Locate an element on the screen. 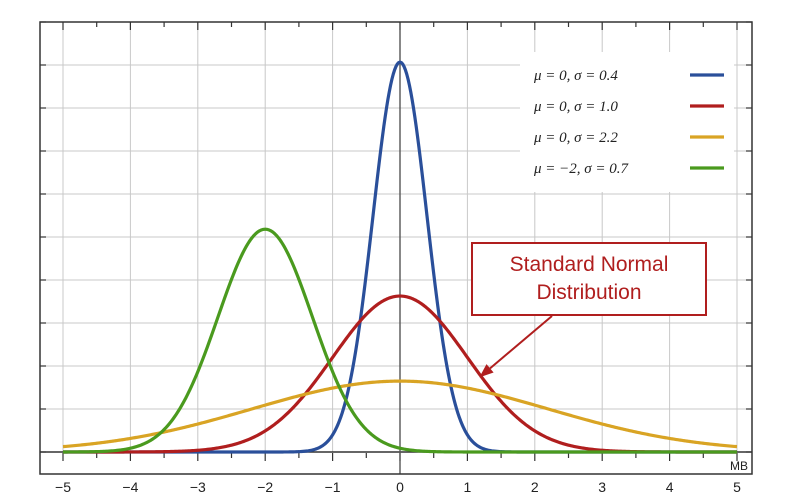  annotation-arrow-head is located at coordinates (486, 371).